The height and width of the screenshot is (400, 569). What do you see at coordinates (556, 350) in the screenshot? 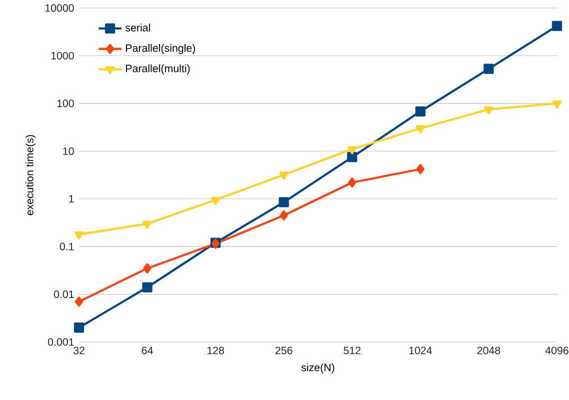
I see `x-tick-label: 4096` at bounding box center [556, 350].